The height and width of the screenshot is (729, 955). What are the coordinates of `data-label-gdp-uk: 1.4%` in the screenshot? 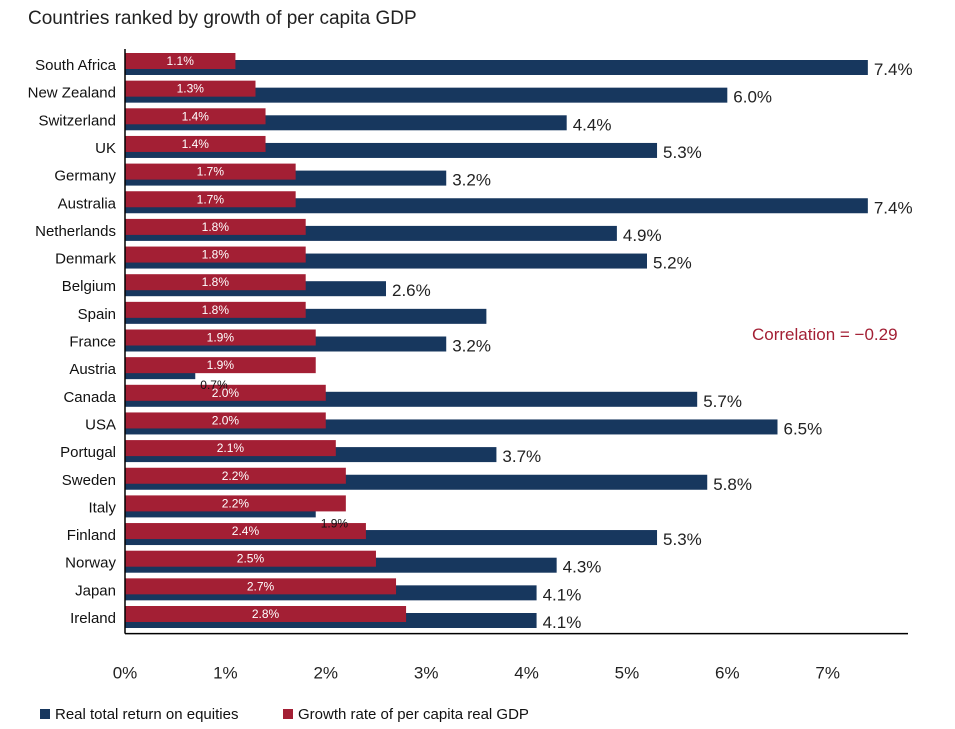 It's located at (196, 144).